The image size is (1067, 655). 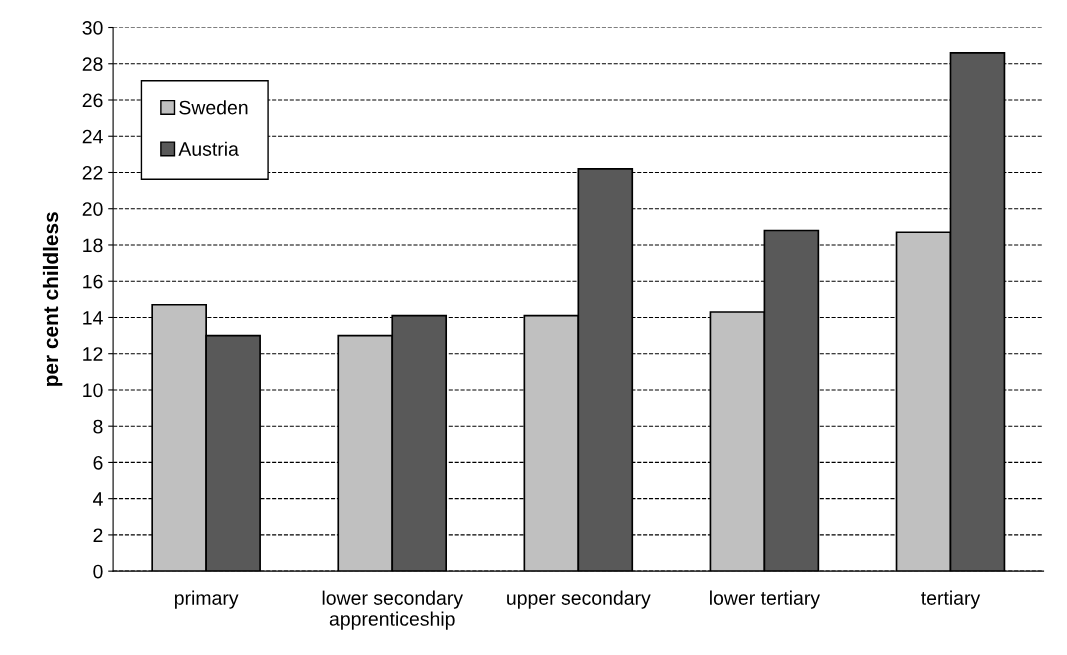 What do you see at coordinates (392, 610) in the screenshot?
I see `x-tick-label: lower secondary apprenticeship` at bounding box center [392, 610].